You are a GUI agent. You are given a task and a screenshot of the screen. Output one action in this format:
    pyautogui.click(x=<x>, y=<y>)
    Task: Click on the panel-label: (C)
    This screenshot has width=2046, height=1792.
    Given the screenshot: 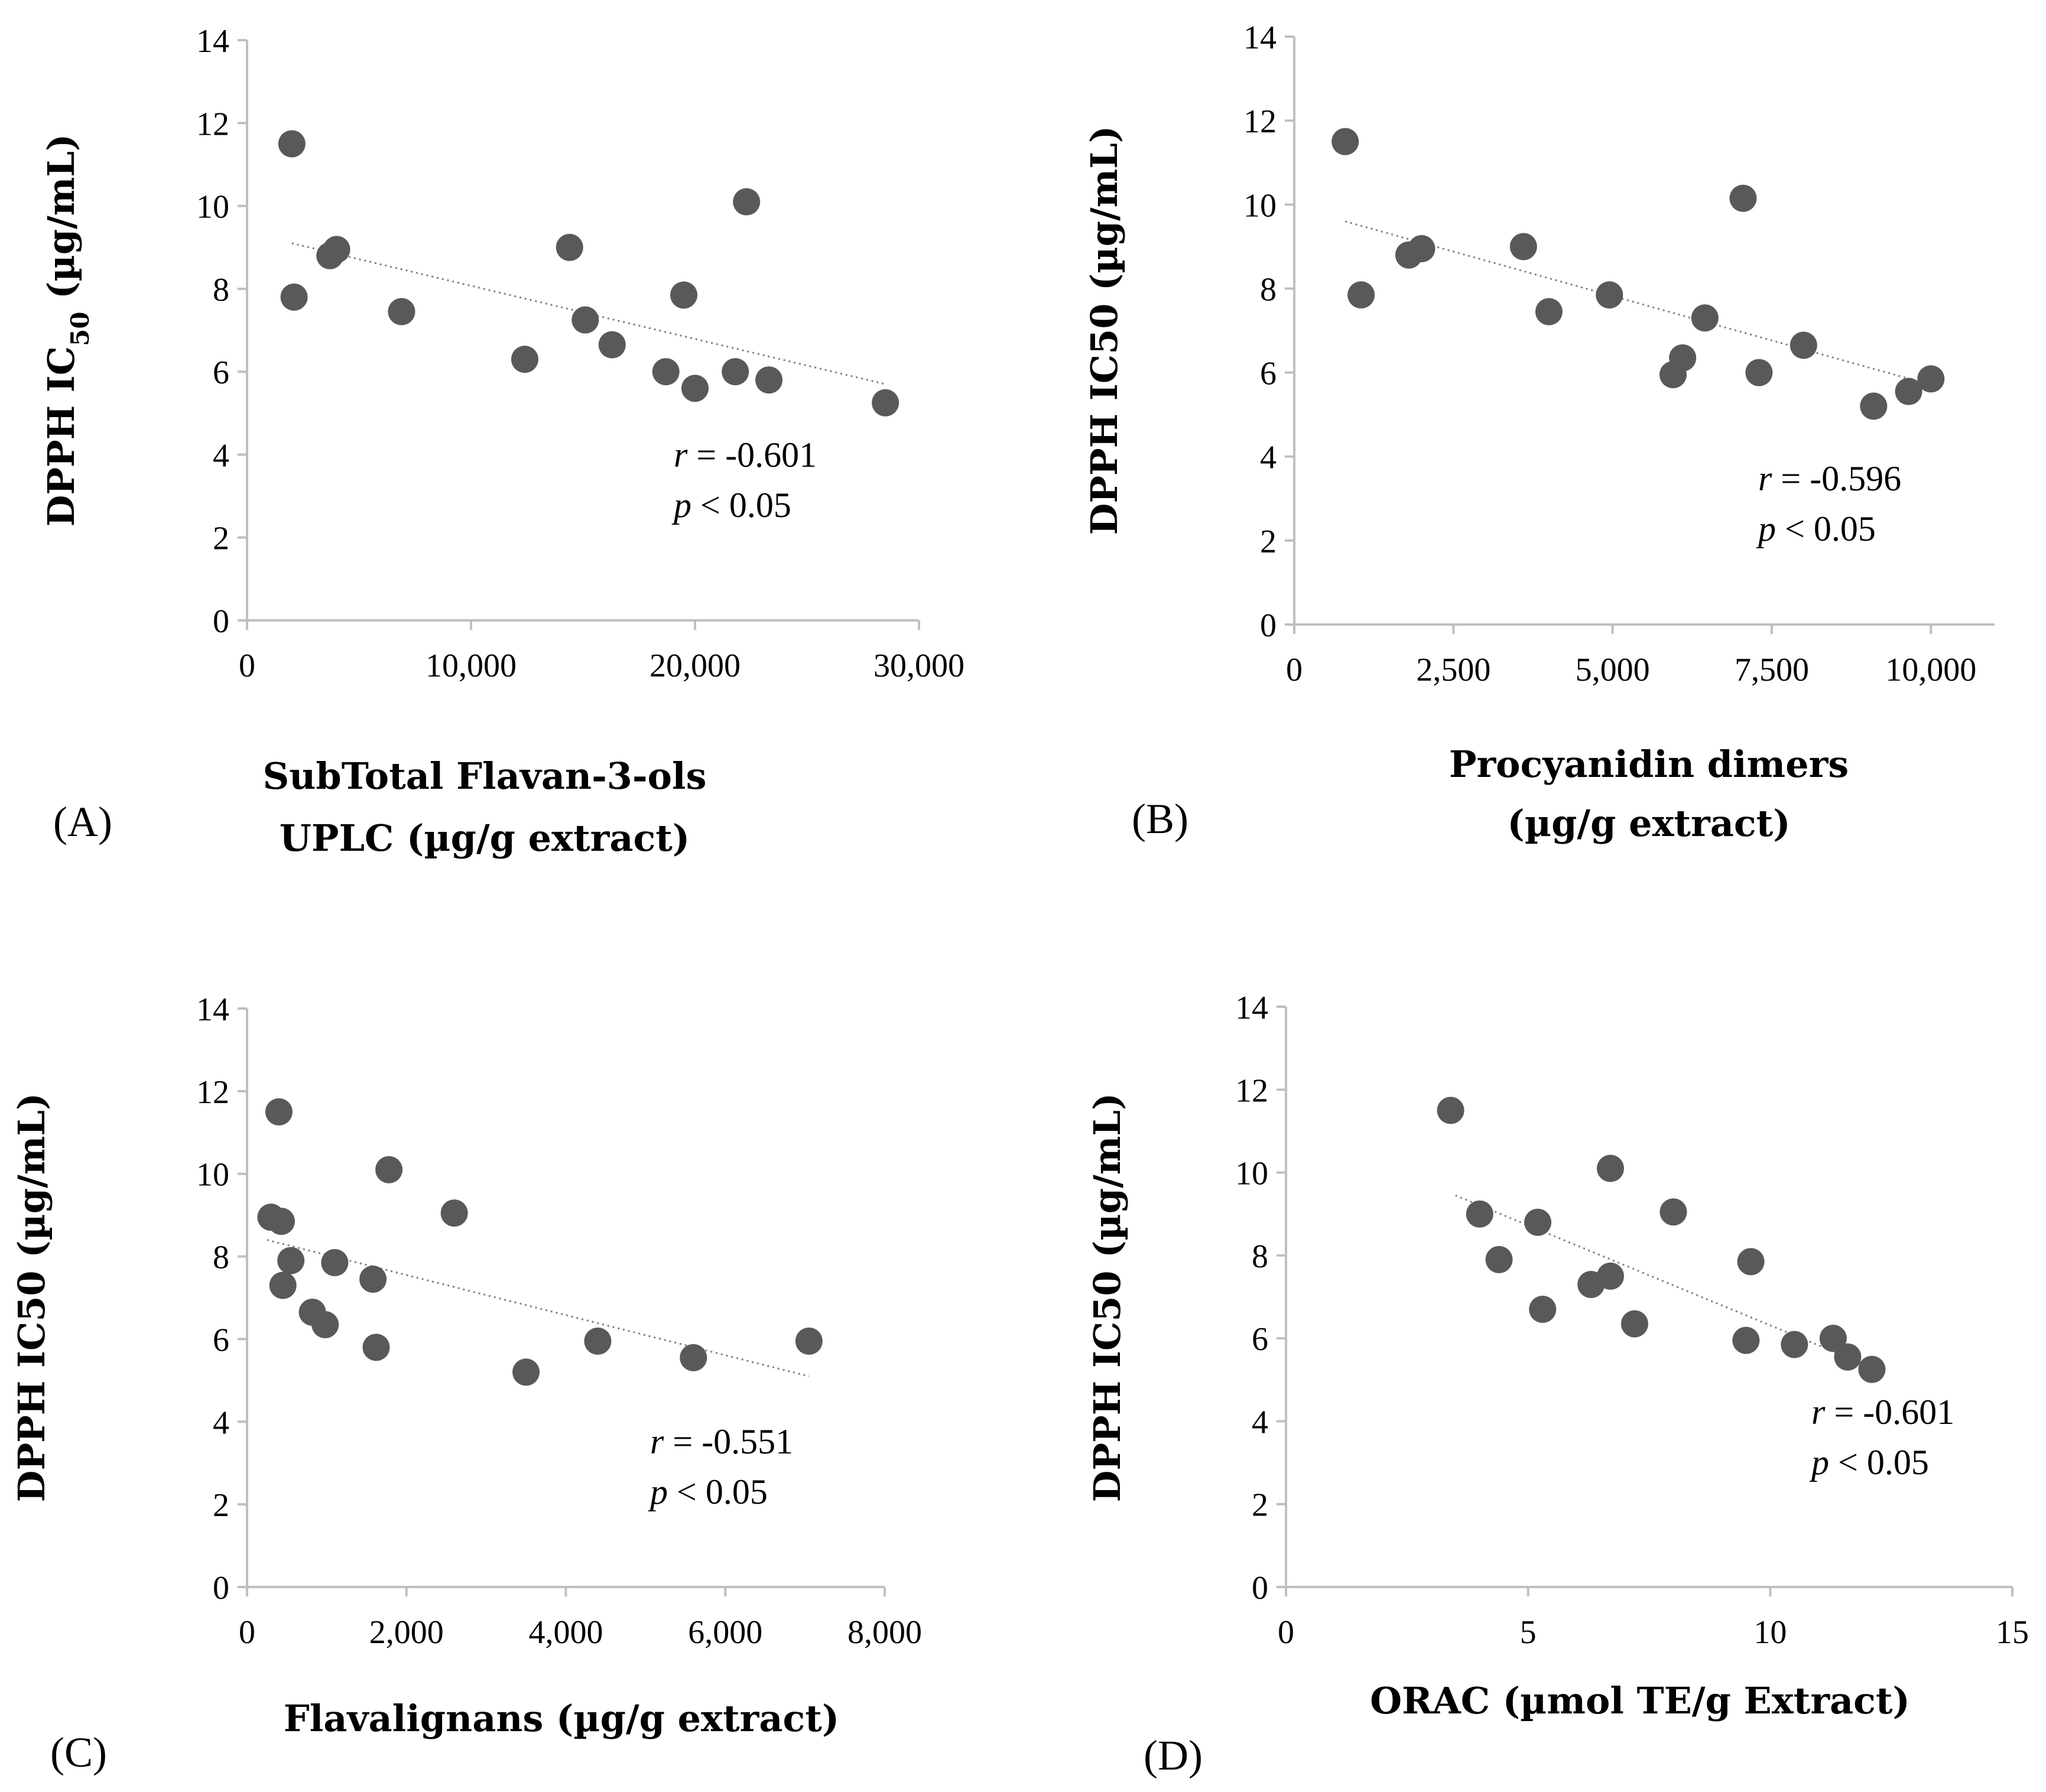 What is the action you would take?
    pyautogui.click(x=79, y=1752)
    